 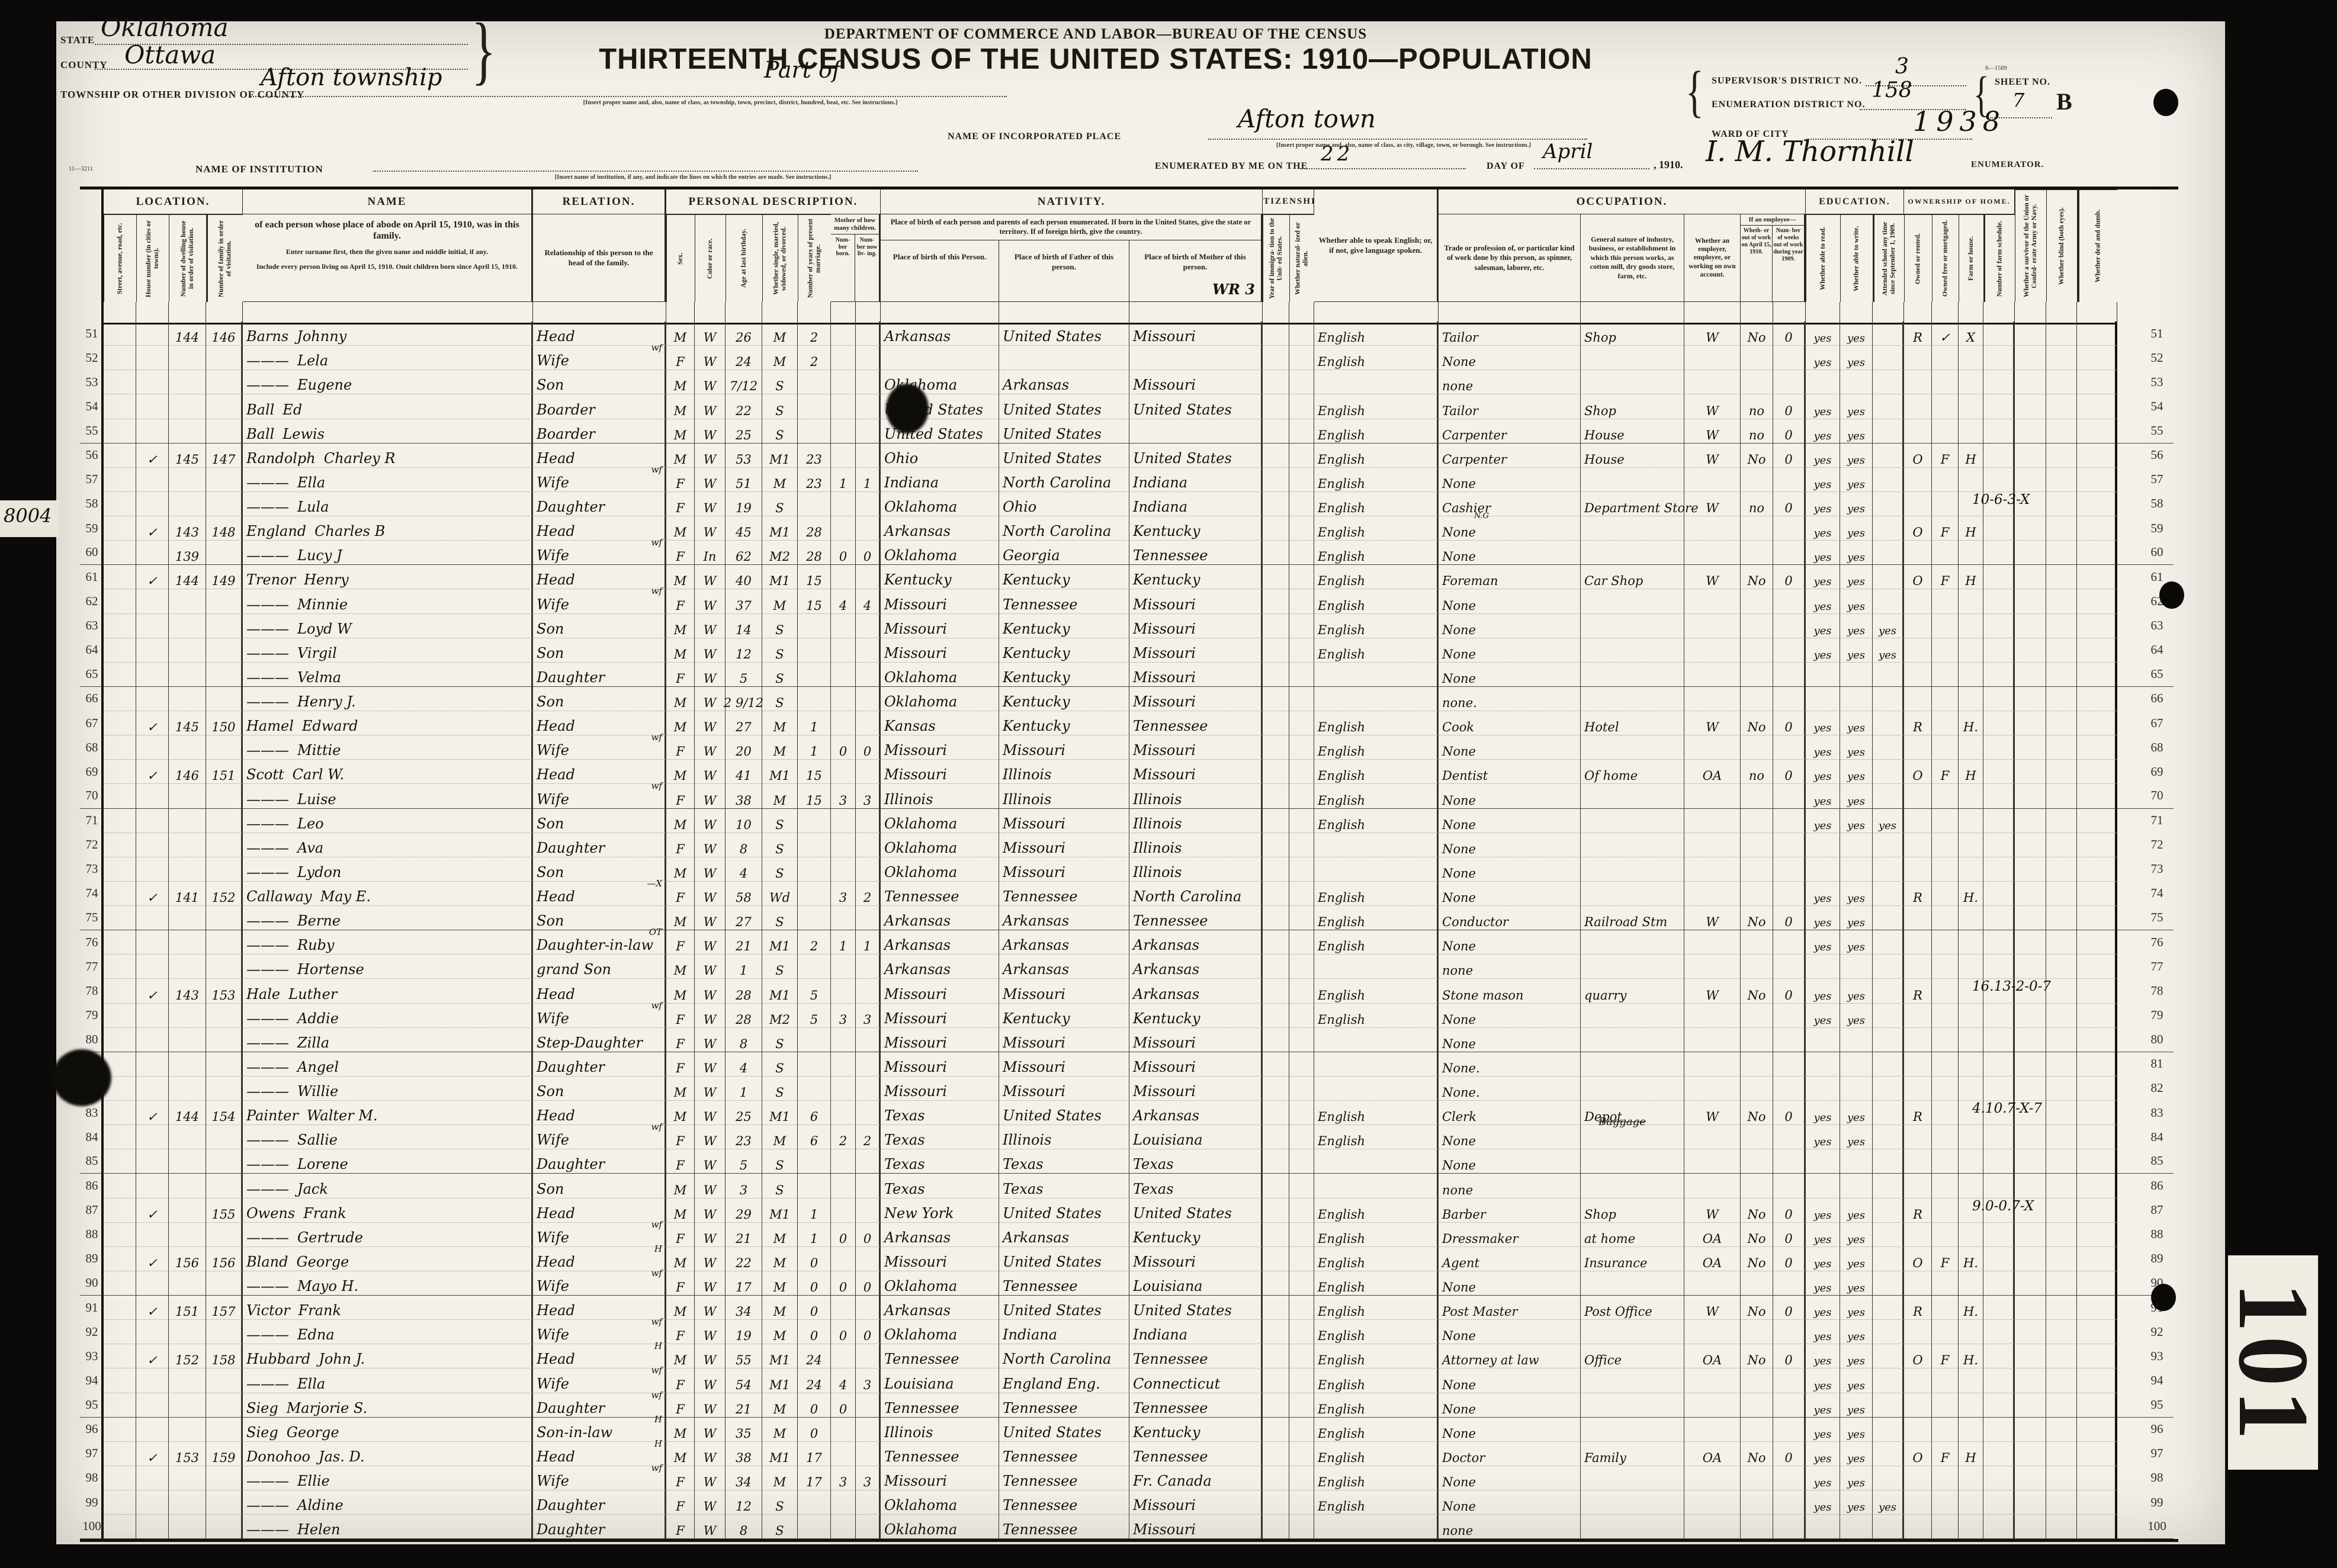 What do you see at coordinates (2156, 625) in the screenshot?
I see `line-number-right: 63` at bounding box center [2156, 625].